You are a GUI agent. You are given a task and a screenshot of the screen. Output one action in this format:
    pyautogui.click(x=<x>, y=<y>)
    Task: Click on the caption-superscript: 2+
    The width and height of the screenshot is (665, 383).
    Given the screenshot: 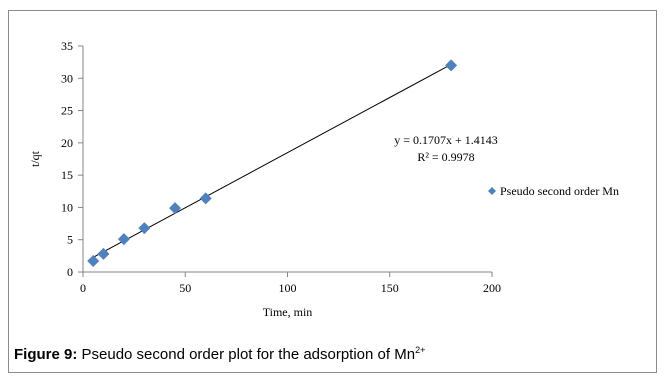 What is the action you would take?
    pyautogui.click(x=420, y=350)
    